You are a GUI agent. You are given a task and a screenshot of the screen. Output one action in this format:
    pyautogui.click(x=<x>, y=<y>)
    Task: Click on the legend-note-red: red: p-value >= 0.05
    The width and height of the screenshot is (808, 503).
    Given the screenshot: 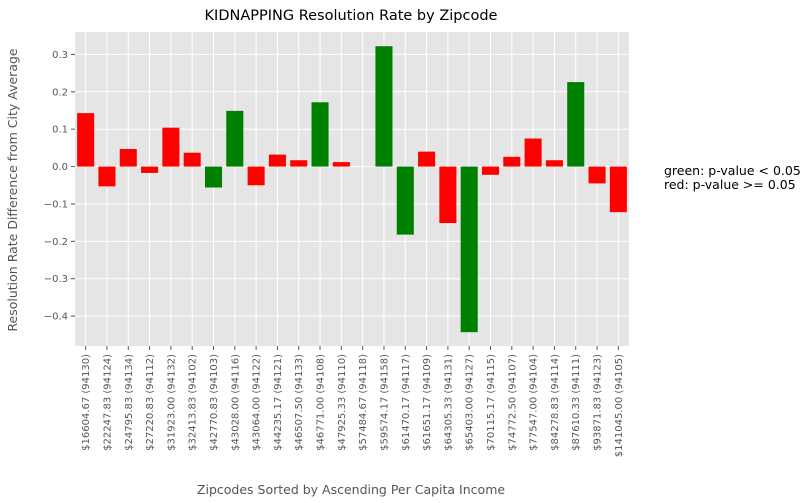 What is the action you would take?
    pyautogui.click(x=730, y=184)
    